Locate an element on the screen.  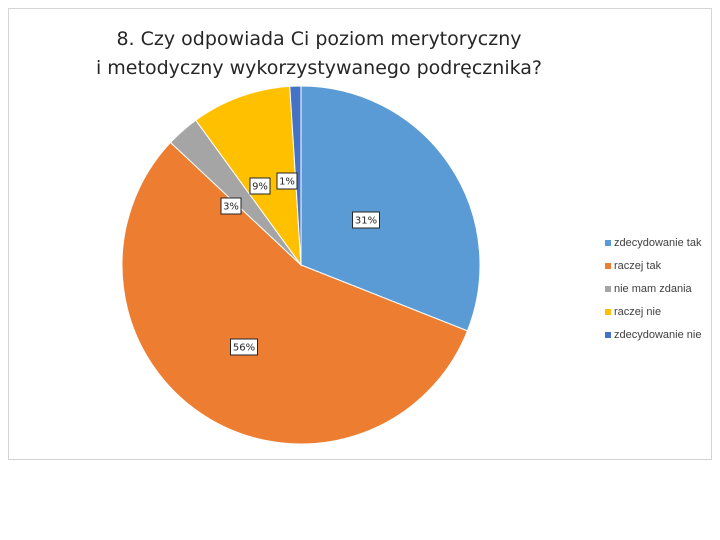
data-label: 9% is located at coordinates (260, 187).